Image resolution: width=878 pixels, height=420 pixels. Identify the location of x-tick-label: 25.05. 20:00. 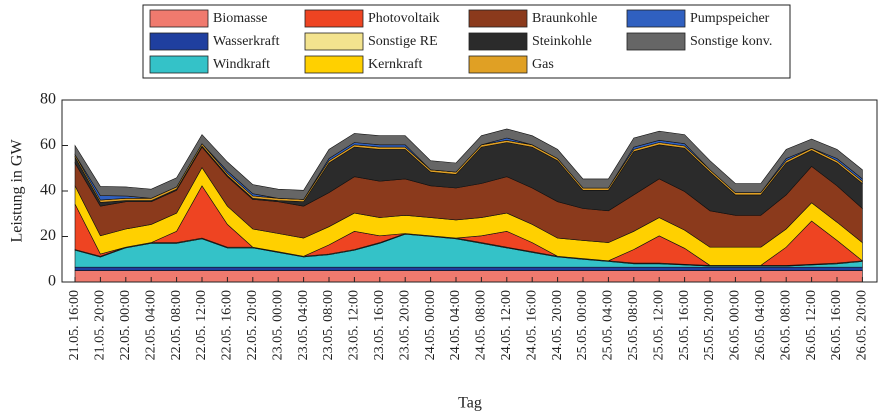
(709, 325).